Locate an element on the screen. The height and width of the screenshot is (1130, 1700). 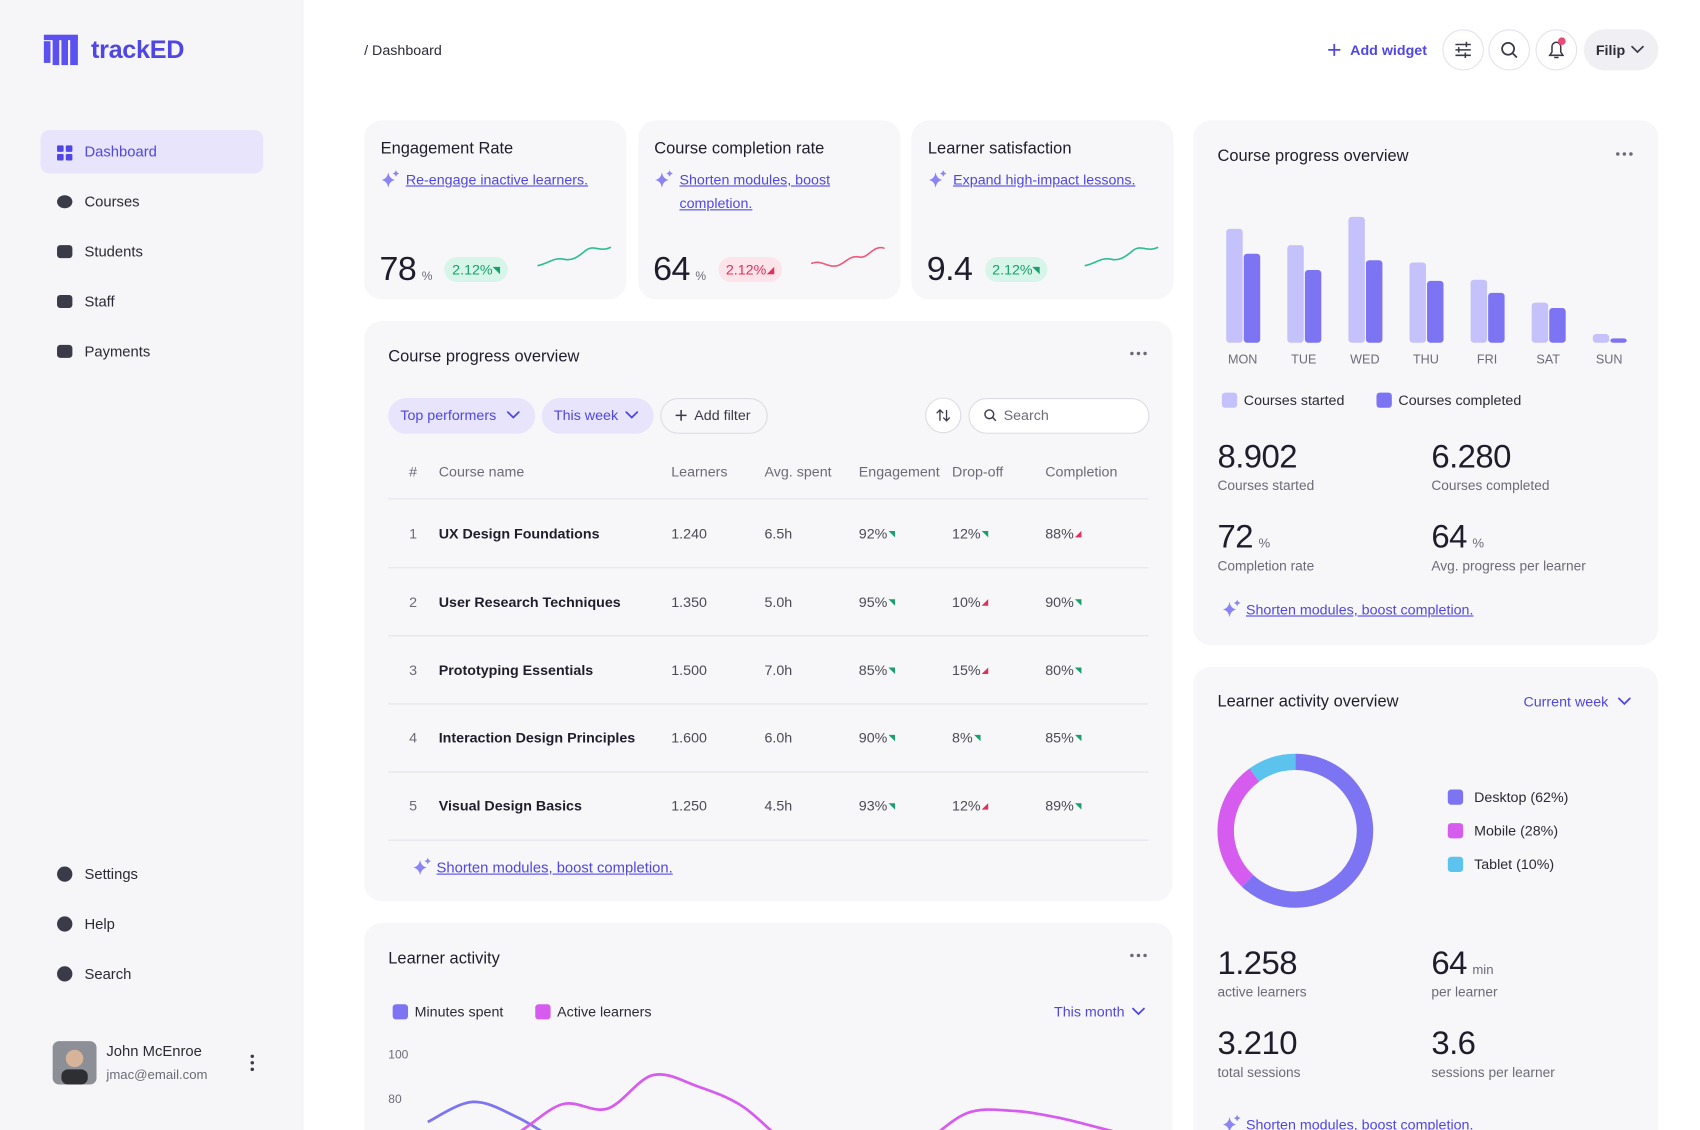
table-cell: 3 is located at coordinates (413, 669).